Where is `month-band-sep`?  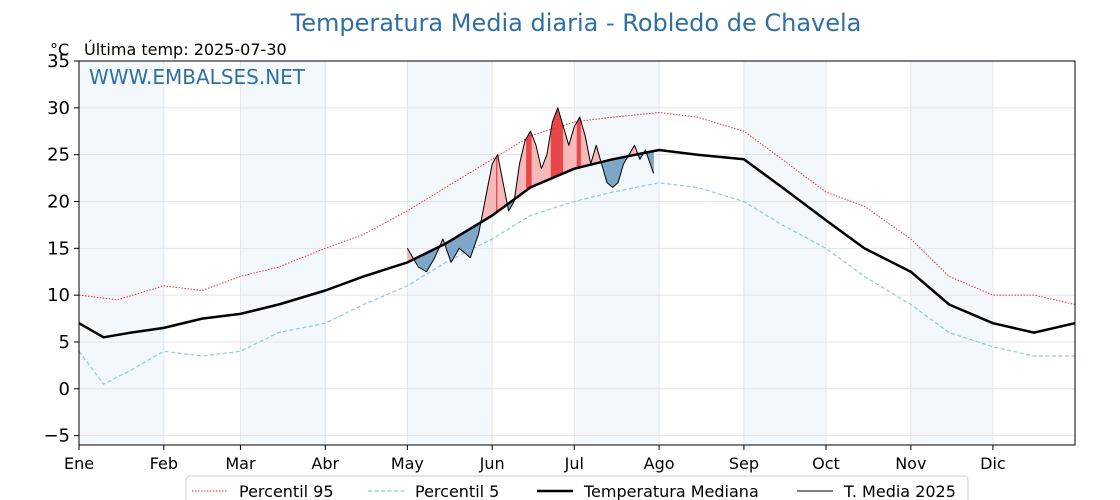
month-band-sep is located at coordinates (784, 253).